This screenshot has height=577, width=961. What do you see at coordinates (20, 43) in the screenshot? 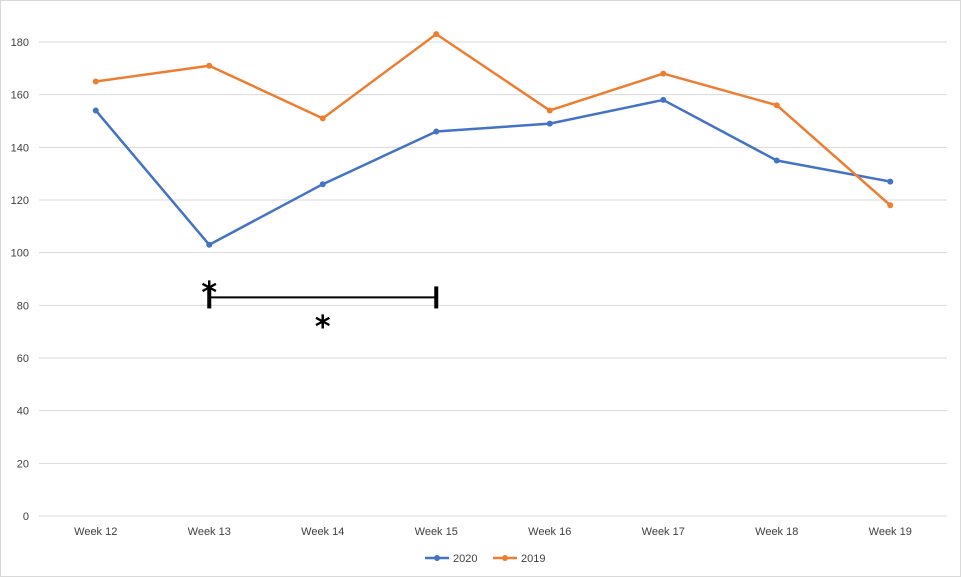
I see `y-tick-label: 180` at bounding box center [20, 43].